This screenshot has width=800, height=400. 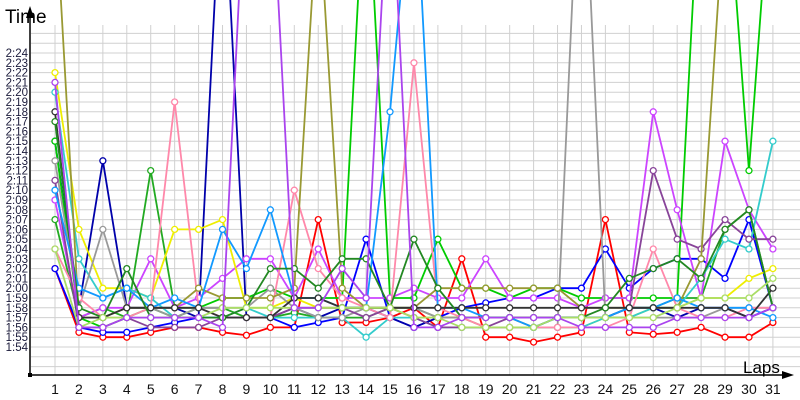 What do you see at coordinates (17, 299) in the screenshot?
I see `y-tick-label: 1:59` at bounding box center [17, 299].